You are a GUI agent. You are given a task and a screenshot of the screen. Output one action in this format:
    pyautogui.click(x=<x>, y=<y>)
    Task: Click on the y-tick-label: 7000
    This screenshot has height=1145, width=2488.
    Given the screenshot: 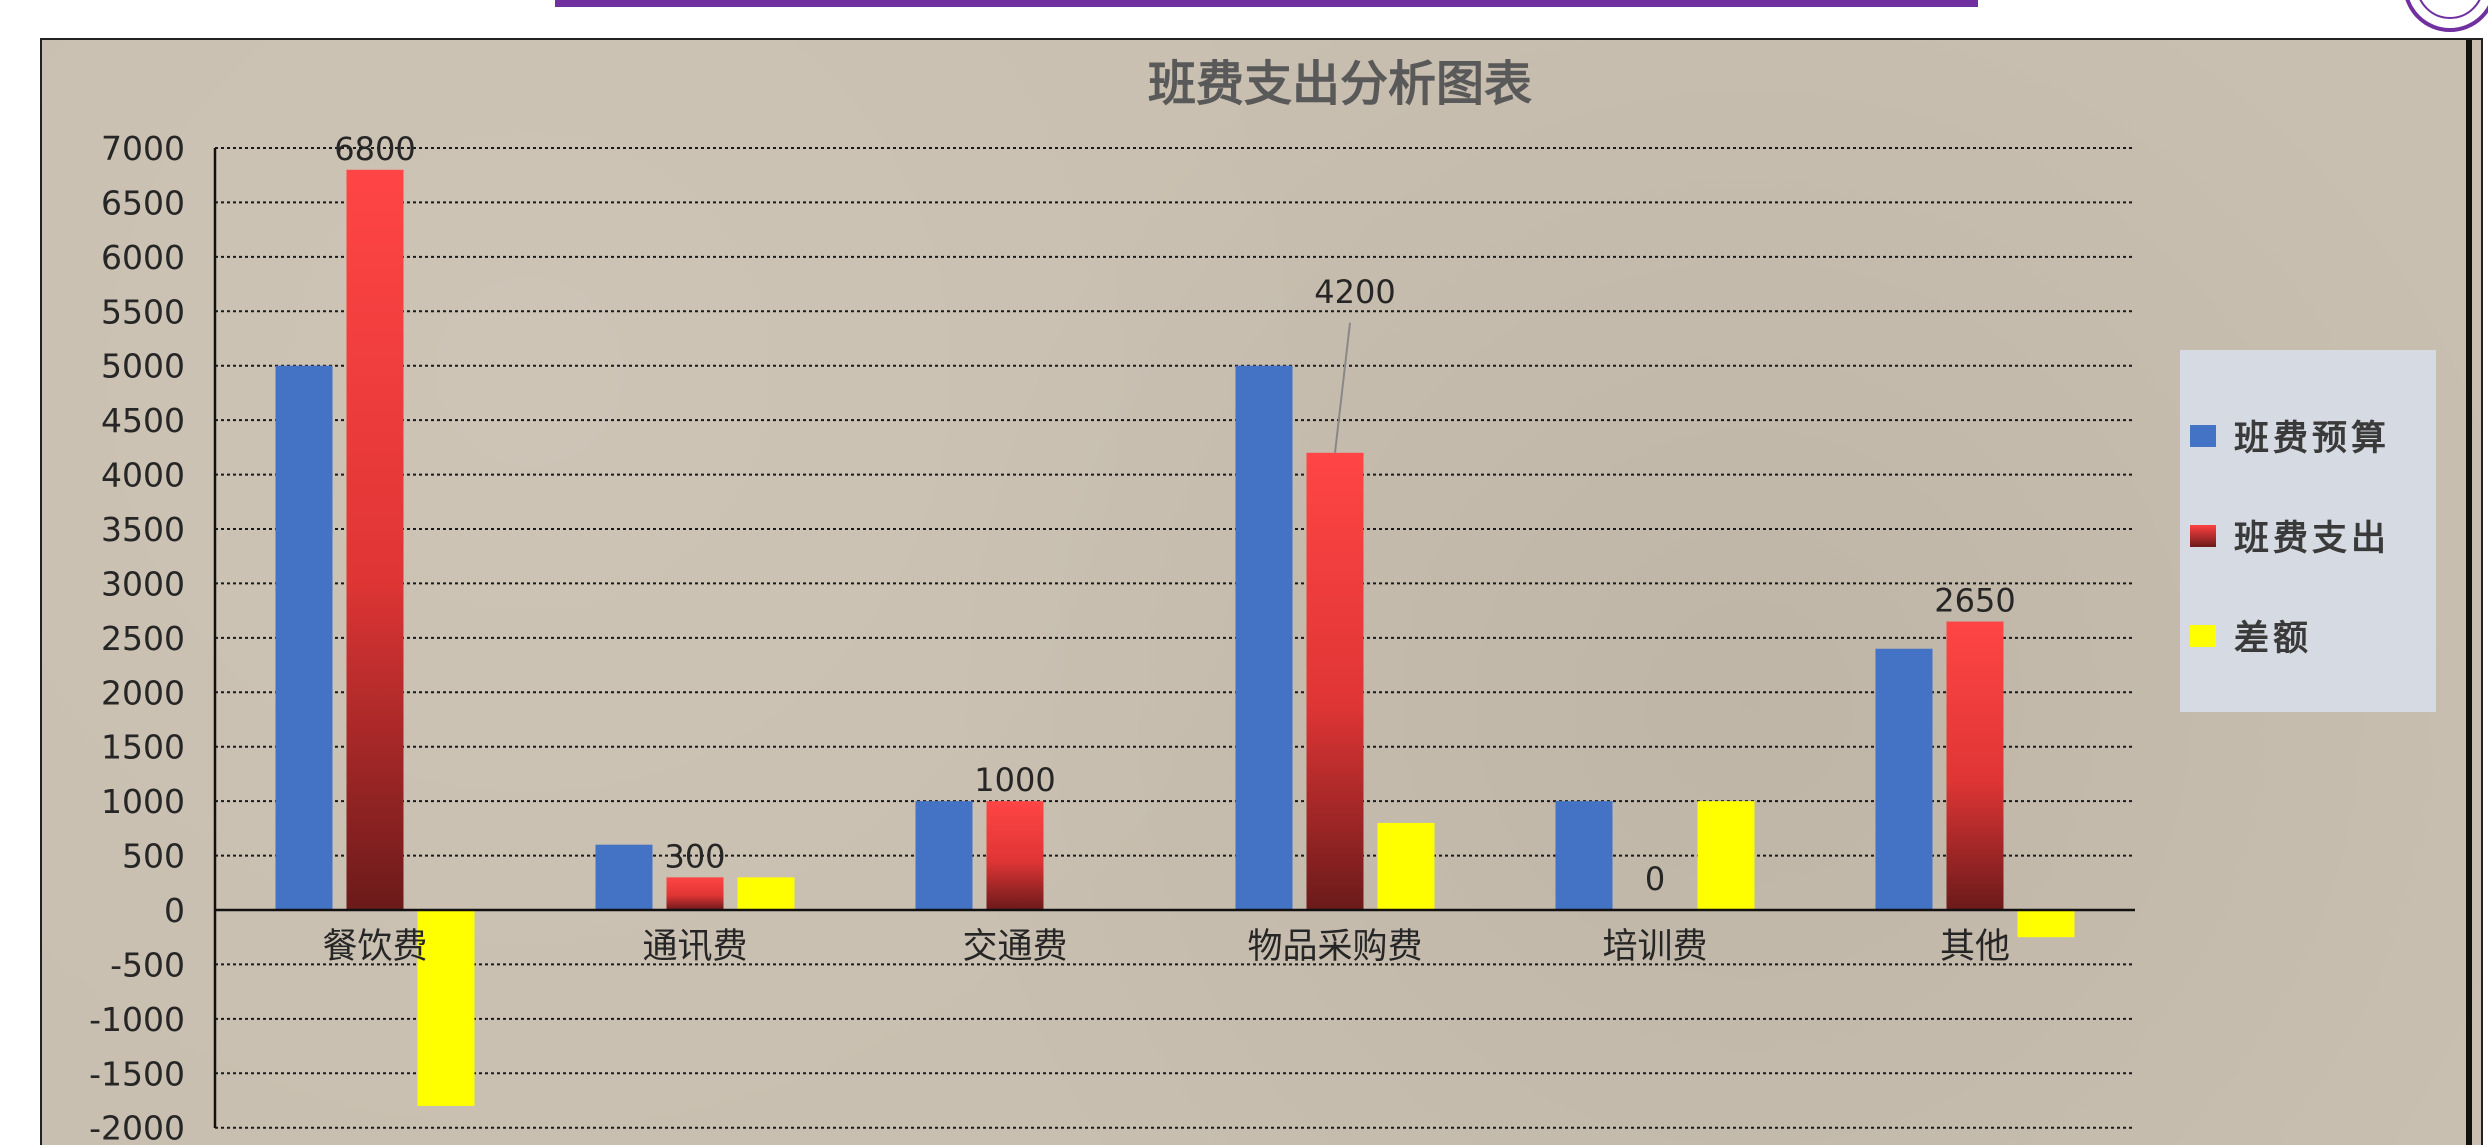 What is the action you would take?
    pyautogui.click(x=143, y=148)
    